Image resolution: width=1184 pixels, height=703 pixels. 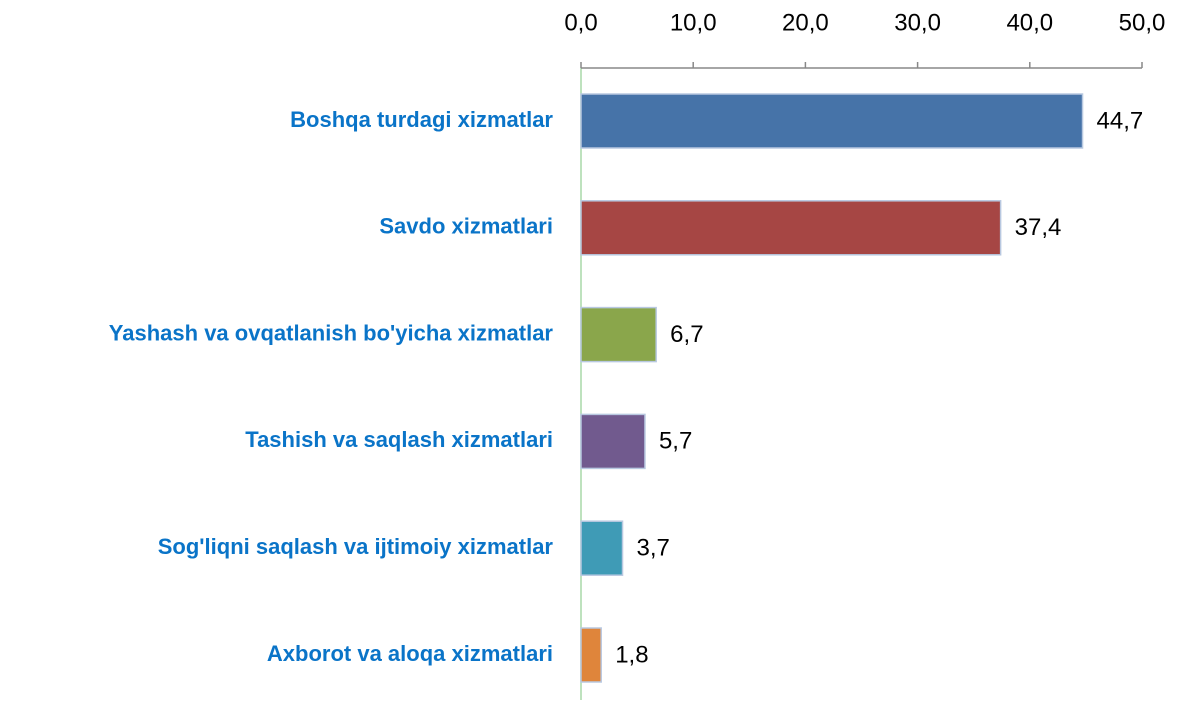 I want to click on data-label: 5,7, so click(x=675, y=441).